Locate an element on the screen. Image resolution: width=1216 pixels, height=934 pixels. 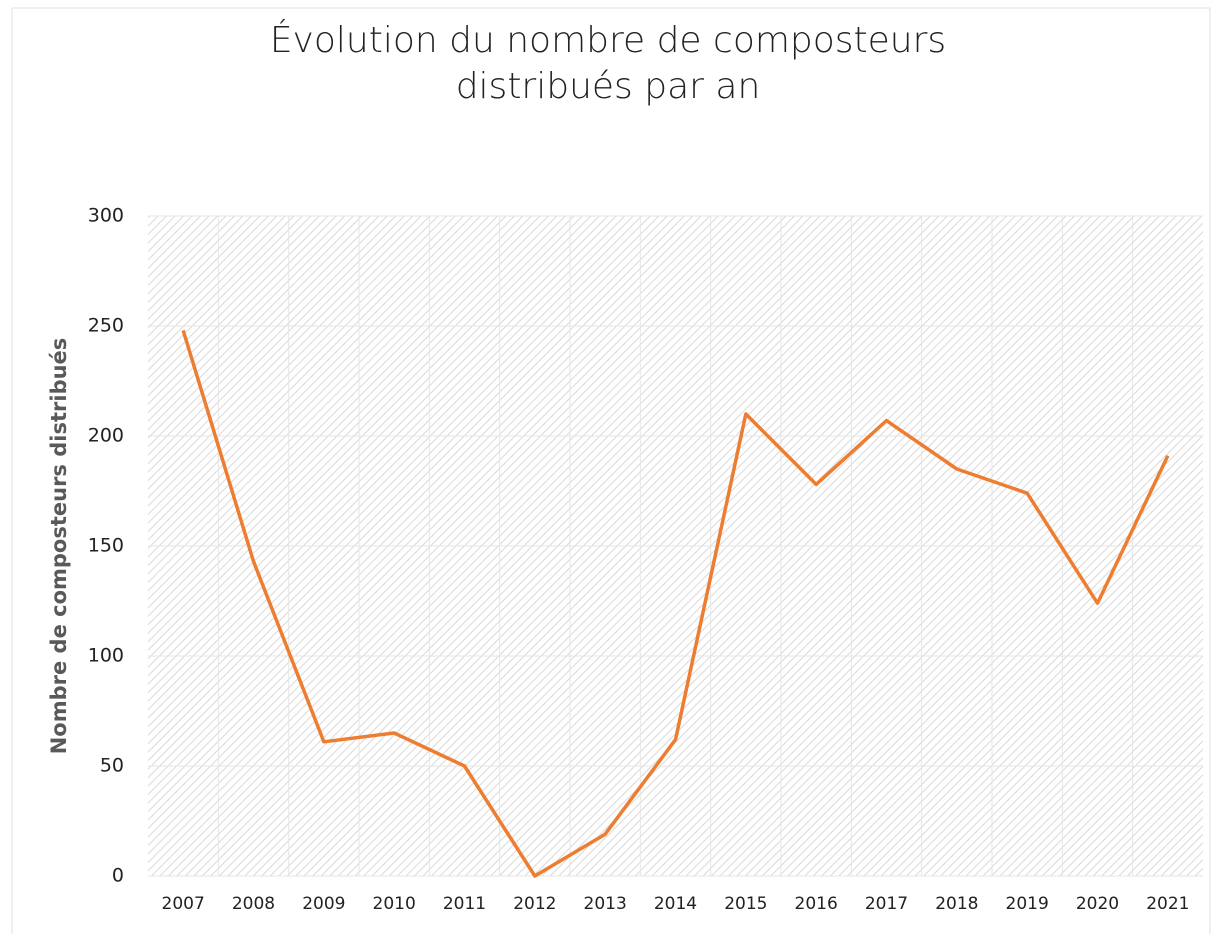
y-tick-label: 50 is located at coordinates (112, 766).